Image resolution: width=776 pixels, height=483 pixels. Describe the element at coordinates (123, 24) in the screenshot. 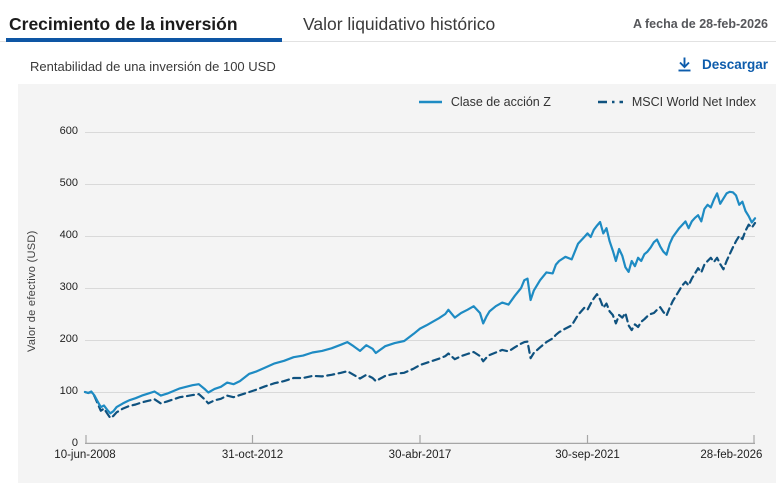

I see `tab-investment-growth: Crecimiento de la inversión` at that location.